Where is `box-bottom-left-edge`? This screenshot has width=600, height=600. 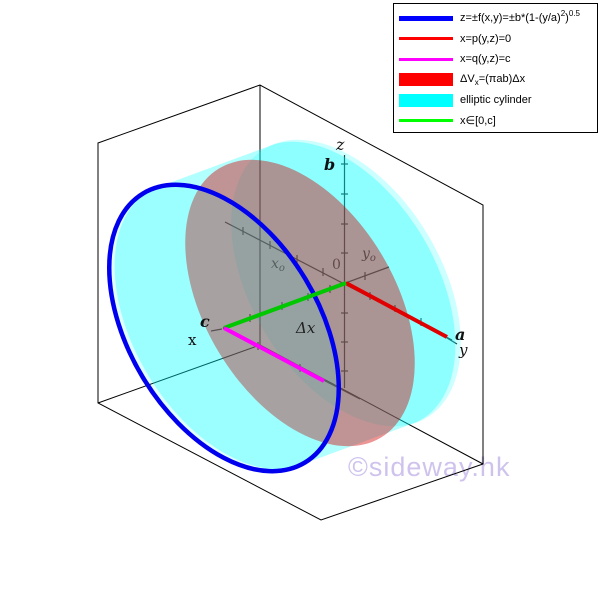 box-bottom-left-edge is located at coordinates (179, 374).